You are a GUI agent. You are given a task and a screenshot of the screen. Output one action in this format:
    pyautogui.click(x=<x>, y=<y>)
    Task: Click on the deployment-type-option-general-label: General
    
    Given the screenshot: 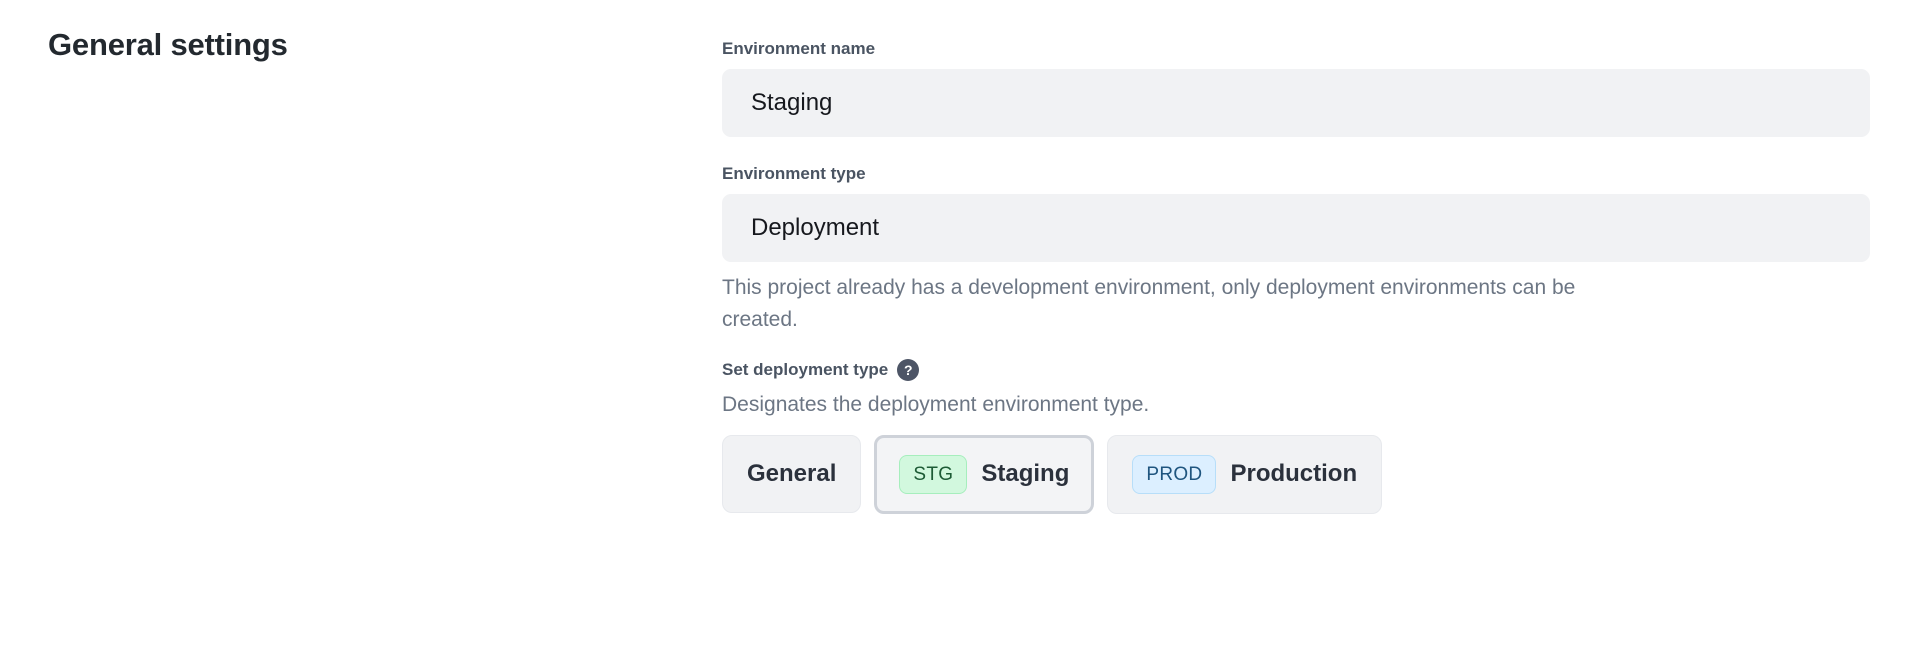 What is the action you would take?
    pyautogui.click(x=792, y=474)
    